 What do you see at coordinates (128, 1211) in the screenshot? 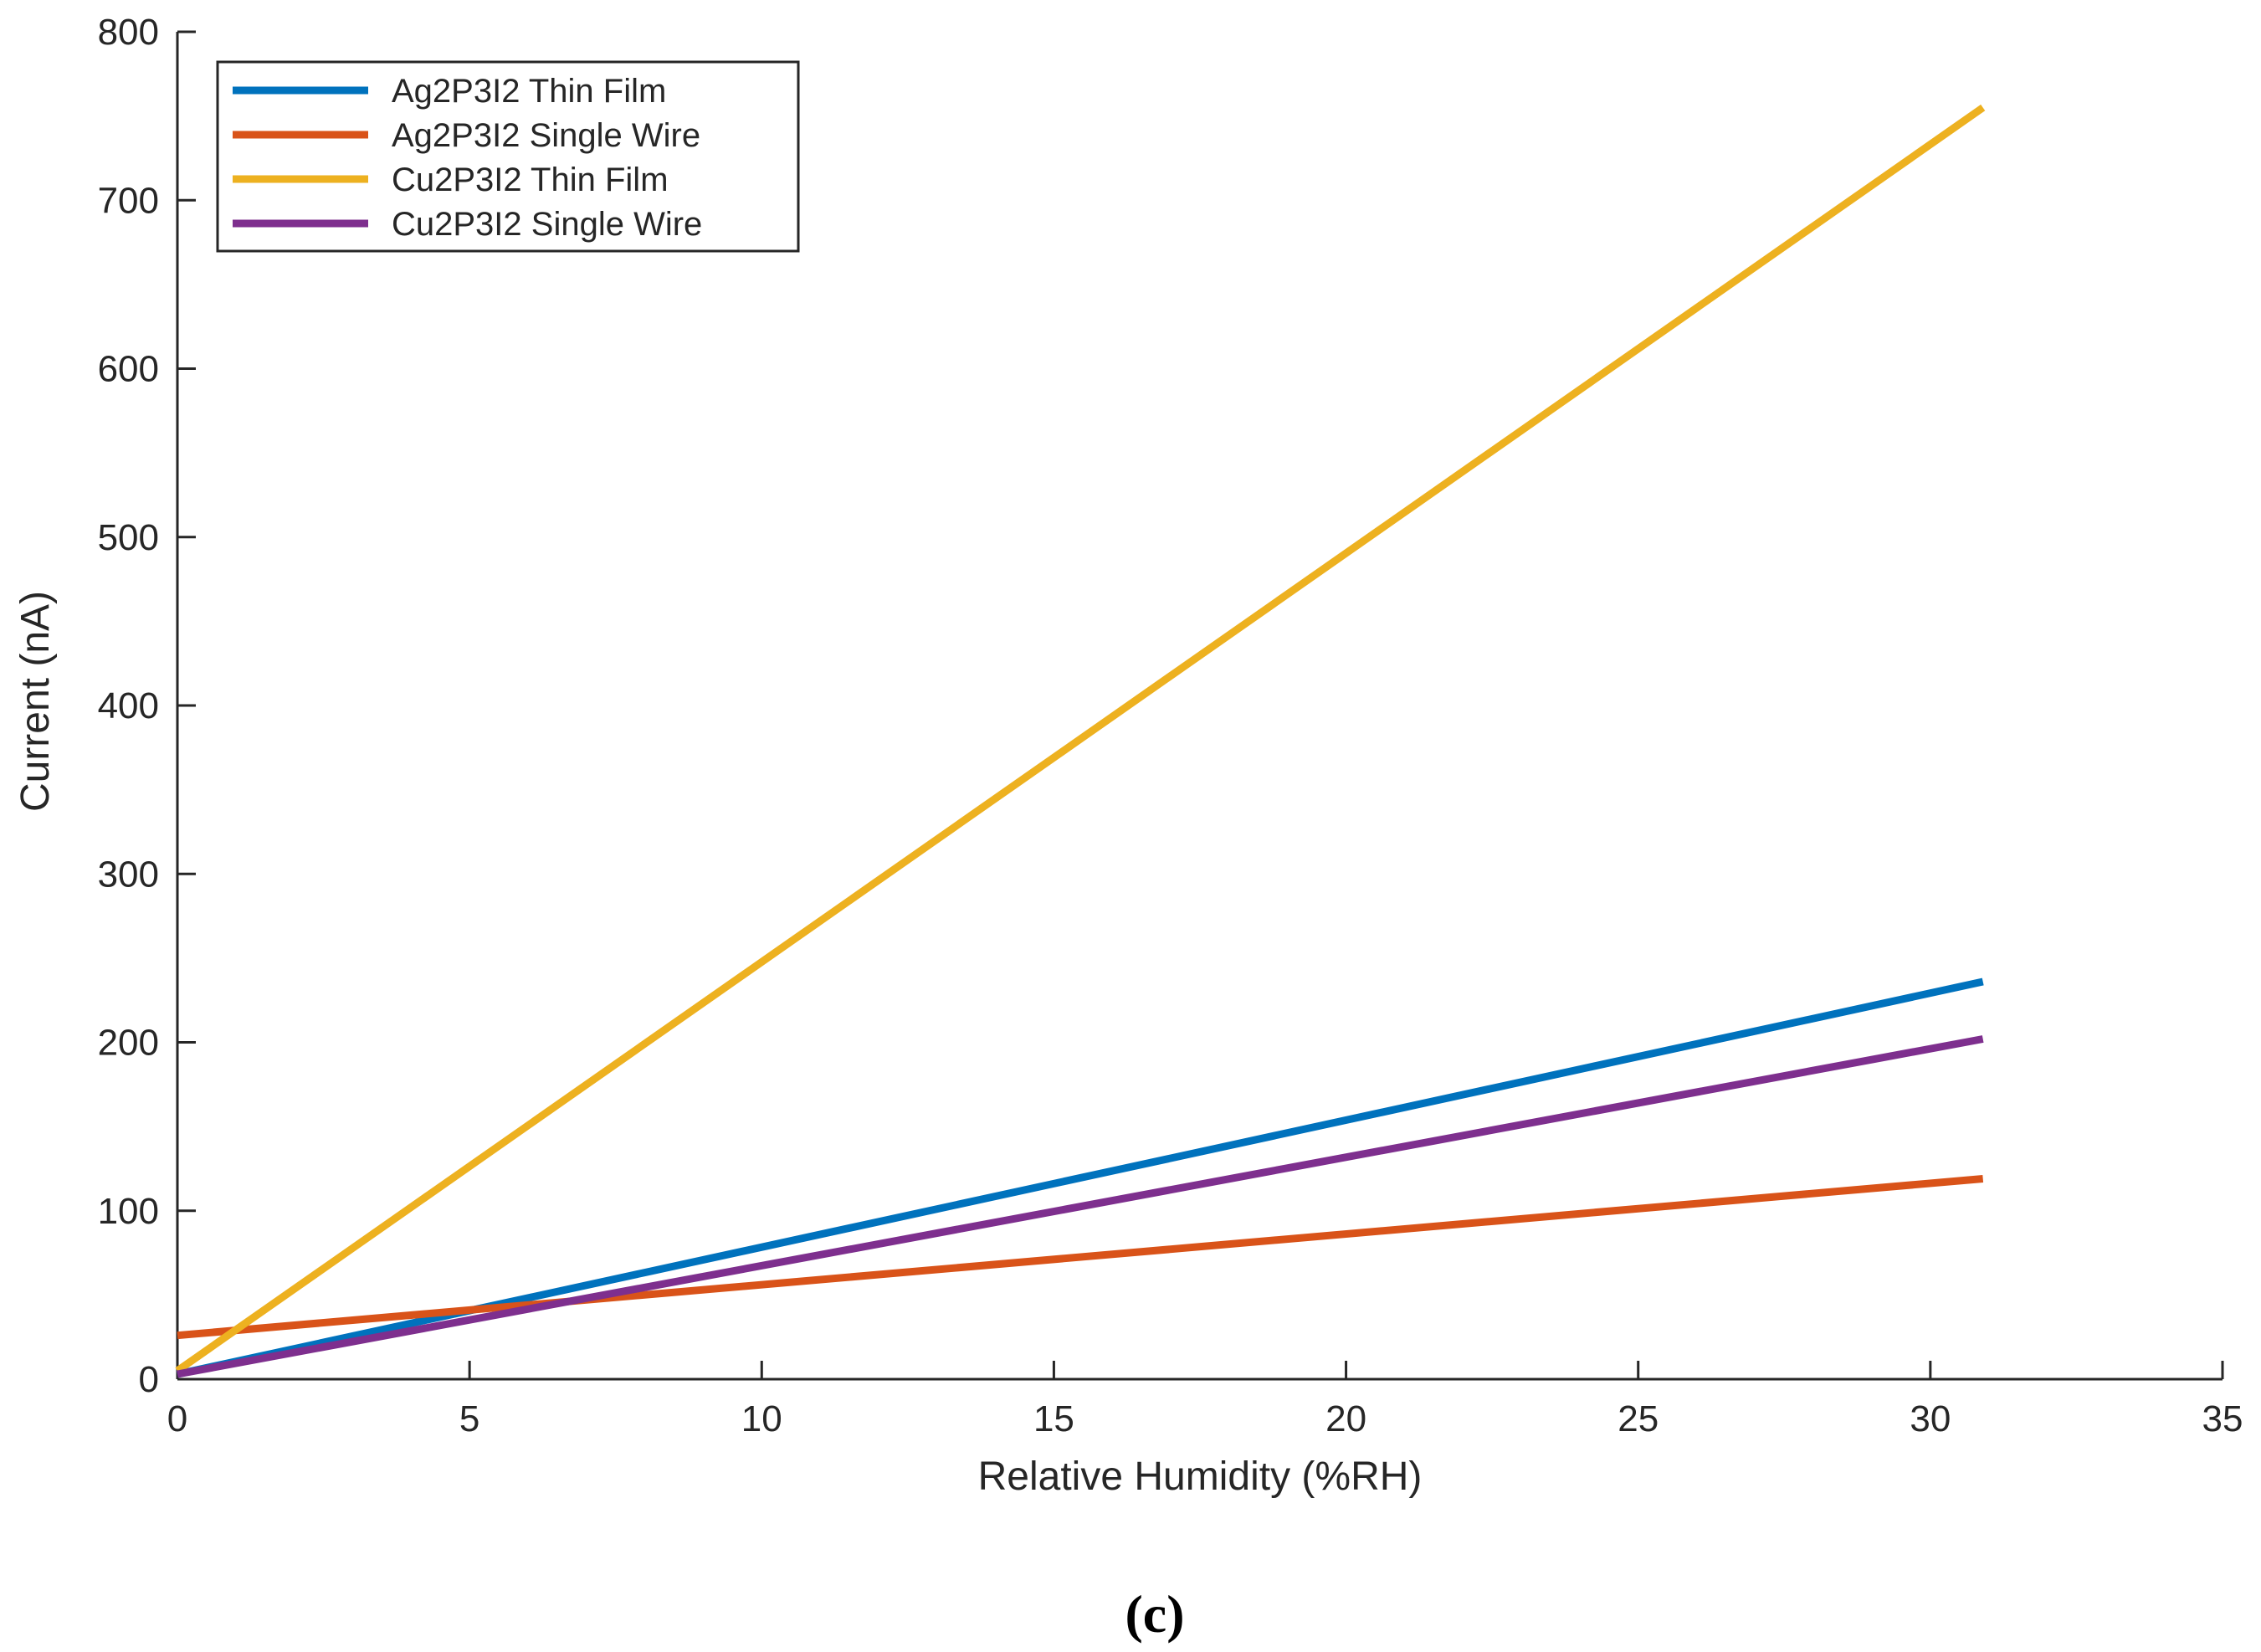
I see `y-tick-label: 100` at bounding box center [128, 1211].